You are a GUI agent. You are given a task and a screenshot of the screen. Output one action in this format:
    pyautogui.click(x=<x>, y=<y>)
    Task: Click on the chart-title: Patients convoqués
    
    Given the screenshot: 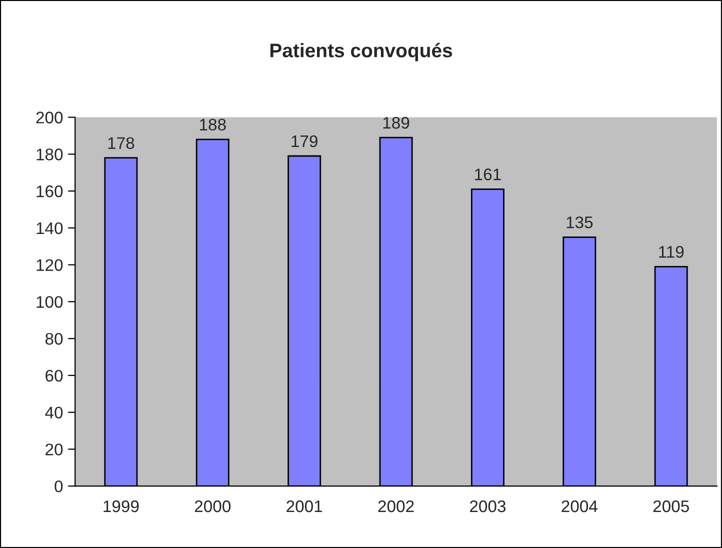 What is the action you would take?
    pyautogui.click(x=361, y=52)
    